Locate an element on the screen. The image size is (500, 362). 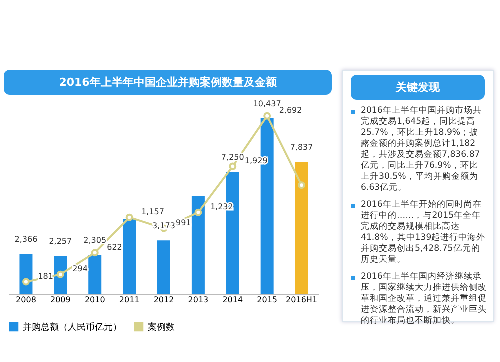
data-label: 2,257 is located at coordinates (60, 241).